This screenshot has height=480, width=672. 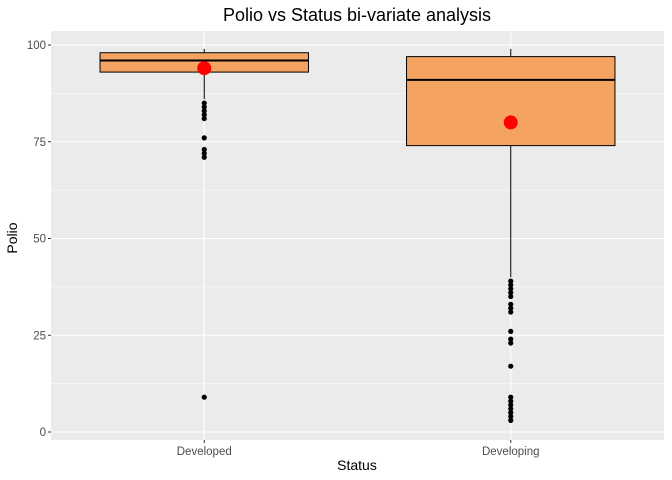 I want to click on y-tick-label: 50, so click(x=39, y=240).